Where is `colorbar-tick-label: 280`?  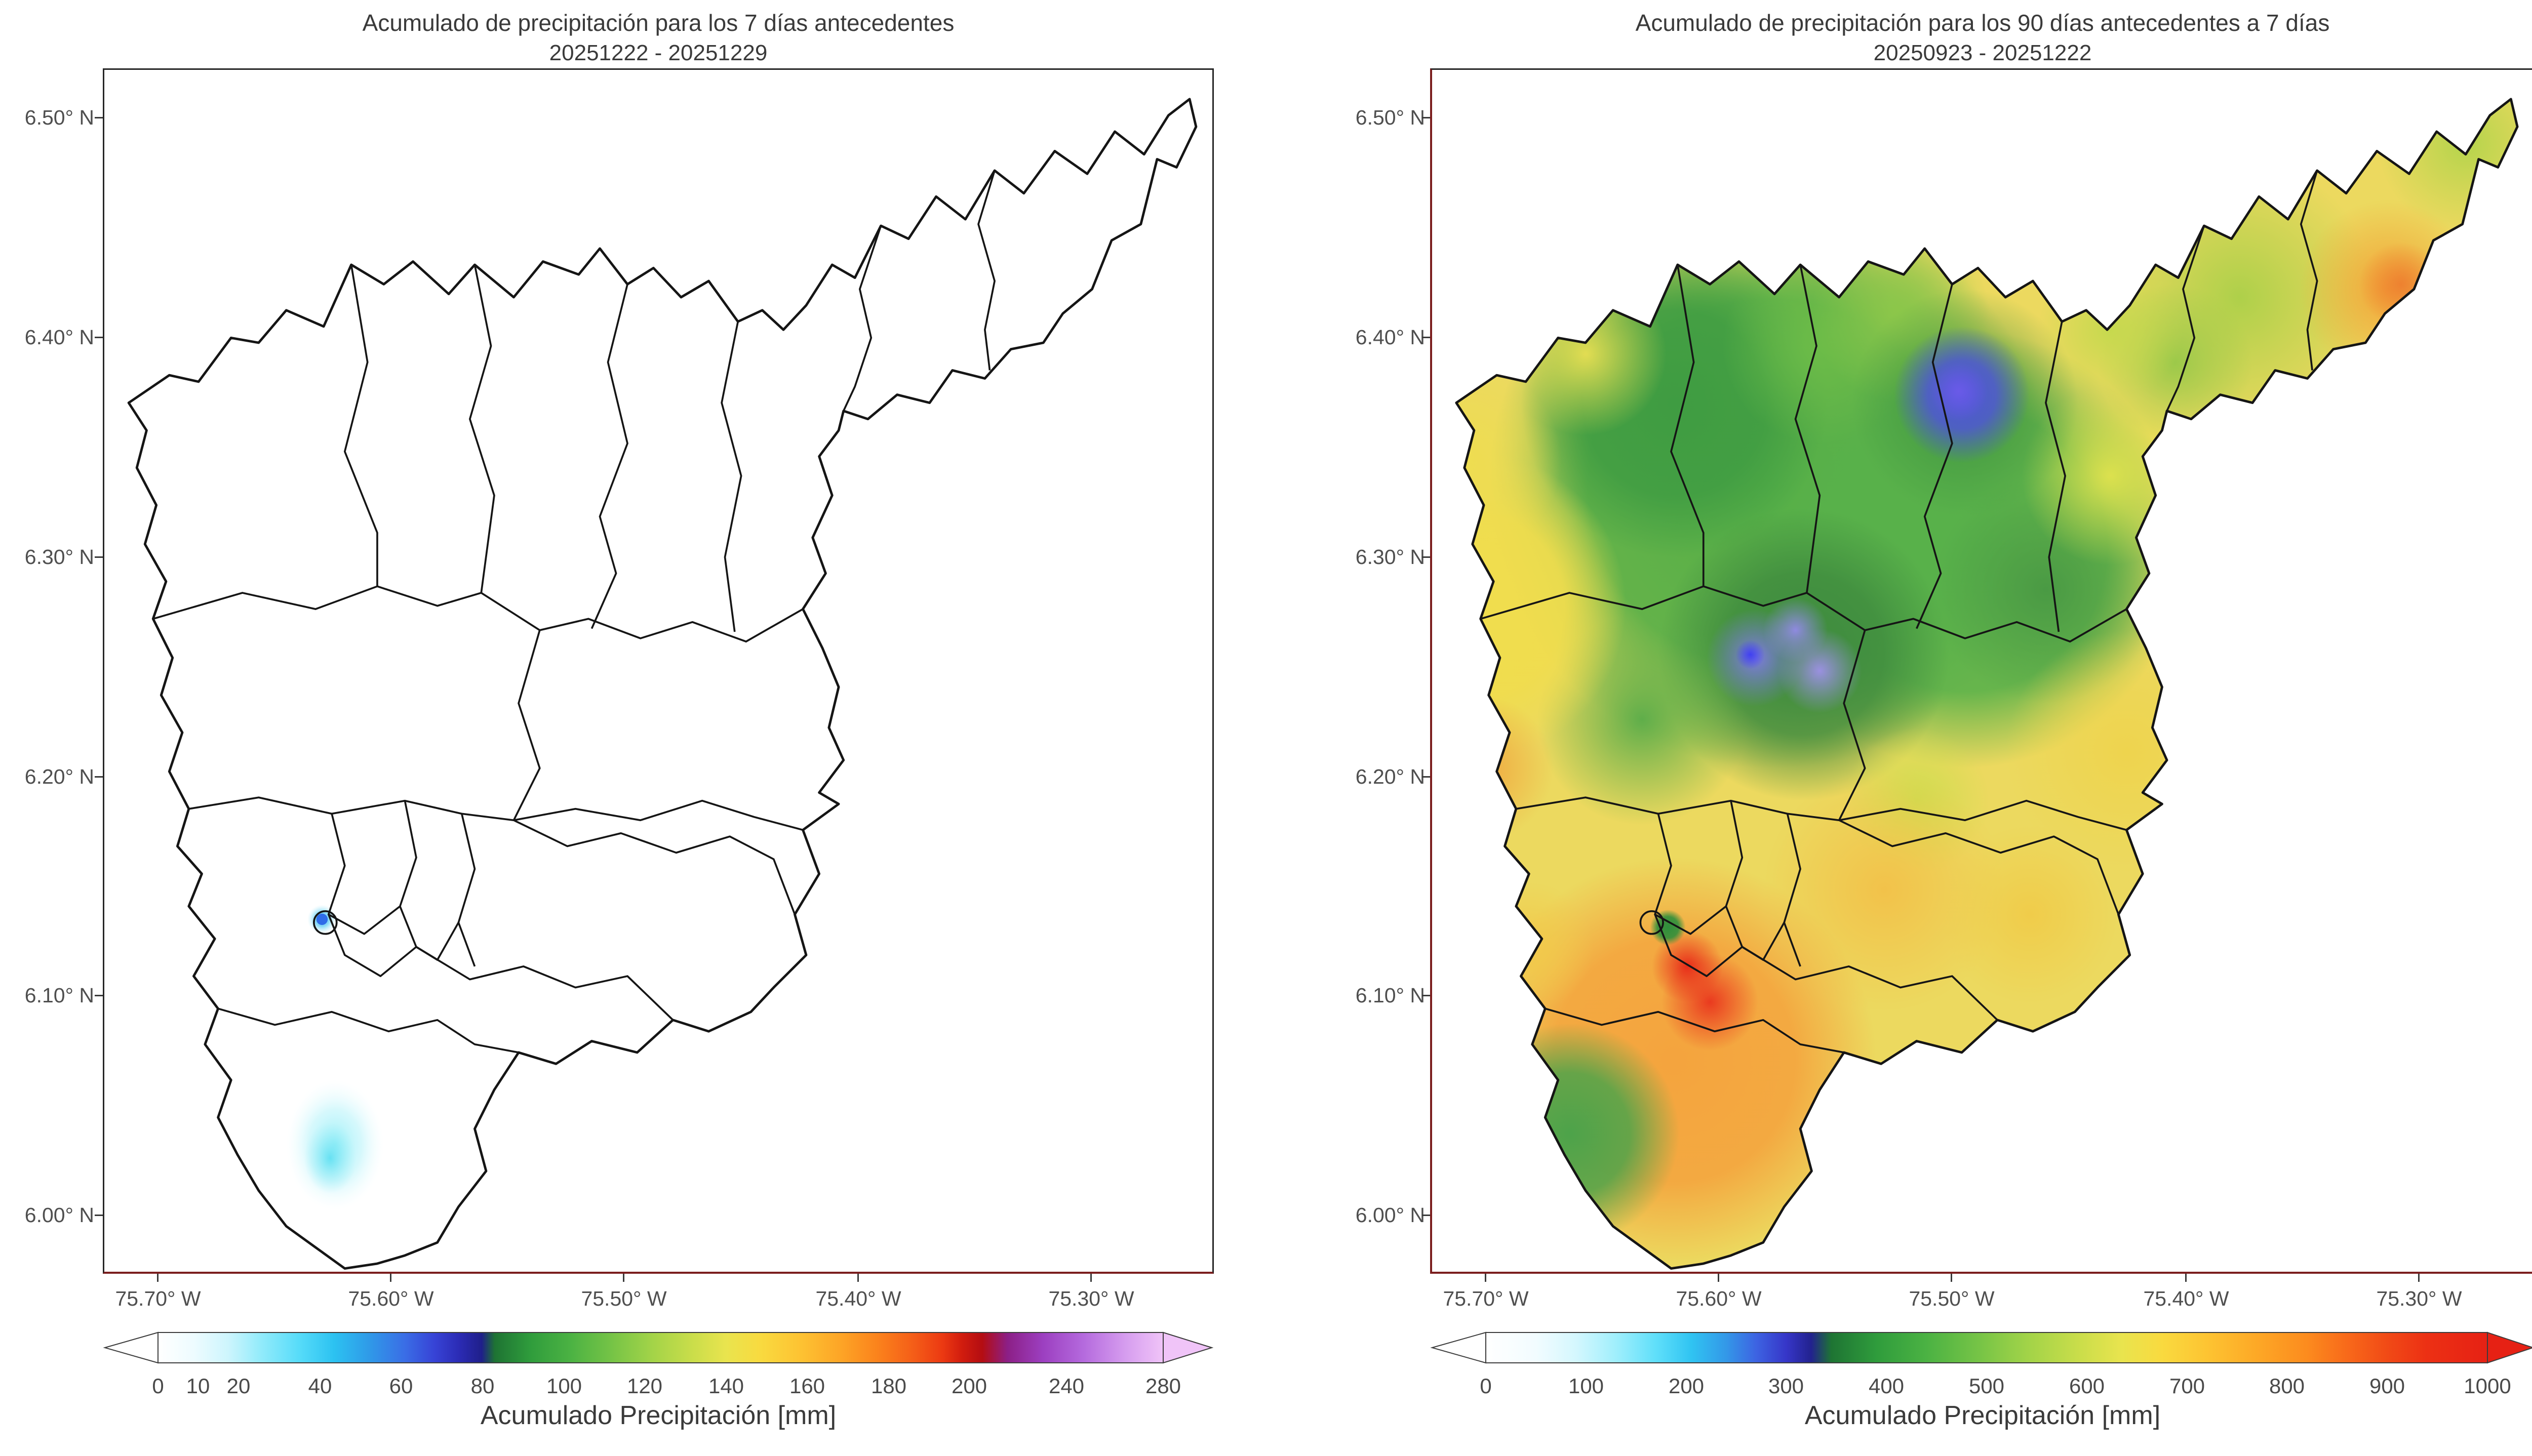
colorbar-tick-label: 280 is located at coordinates (1163, 1386).